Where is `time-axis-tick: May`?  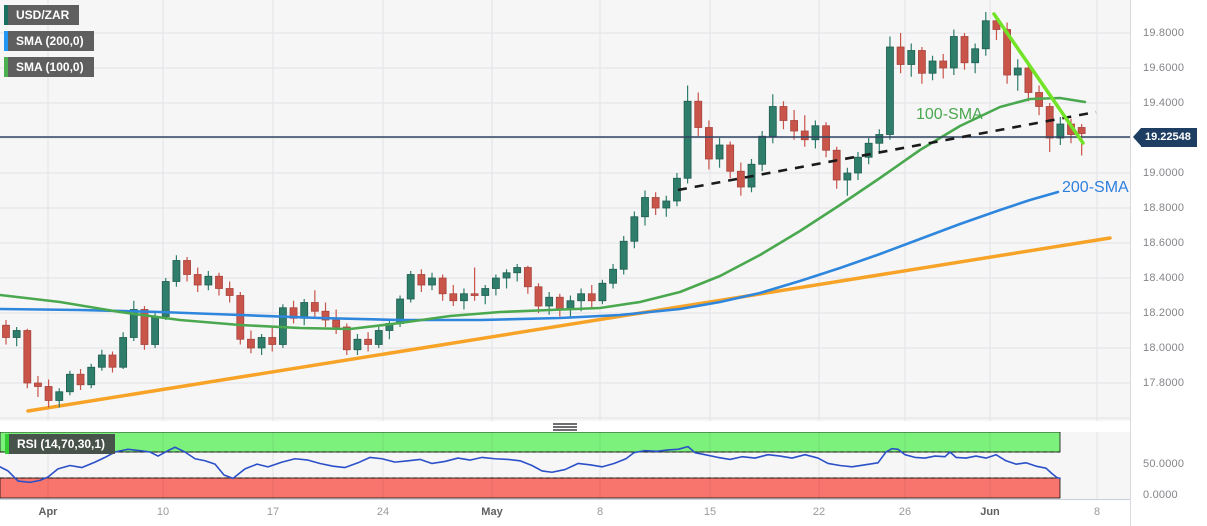 time-axis-tick: May is located at coordinates (492, 512).